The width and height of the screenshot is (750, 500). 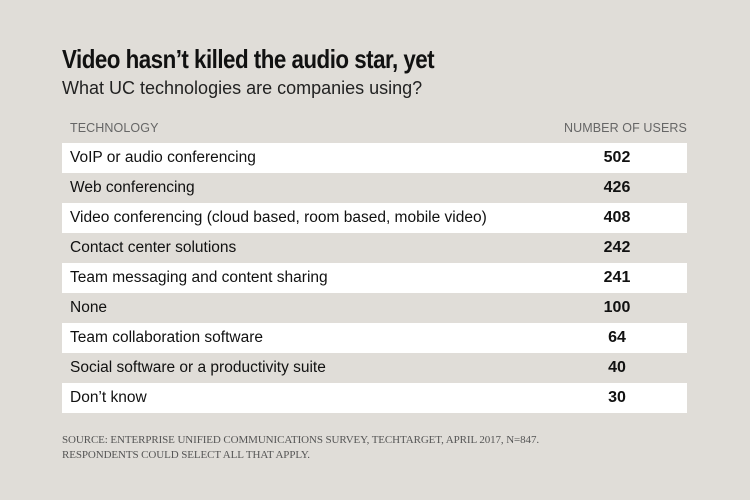 What do you see at coordinates (186, 455) in the screenshot?
I see `source-line-2: RESPONDENTS COULD SELECT ALL THAT APPLY.` at bounding box center [186, 455].